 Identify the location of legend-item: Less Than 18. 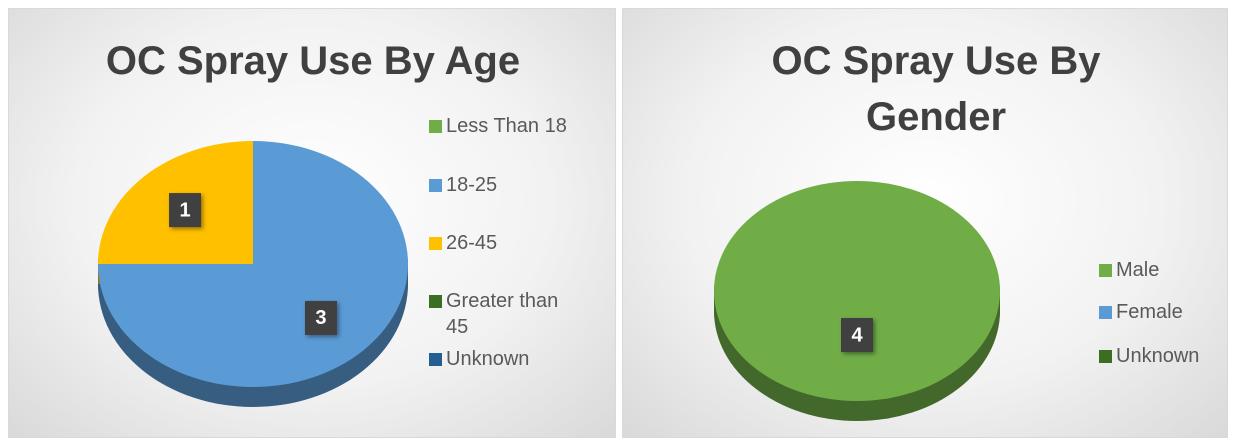
(498, 126).